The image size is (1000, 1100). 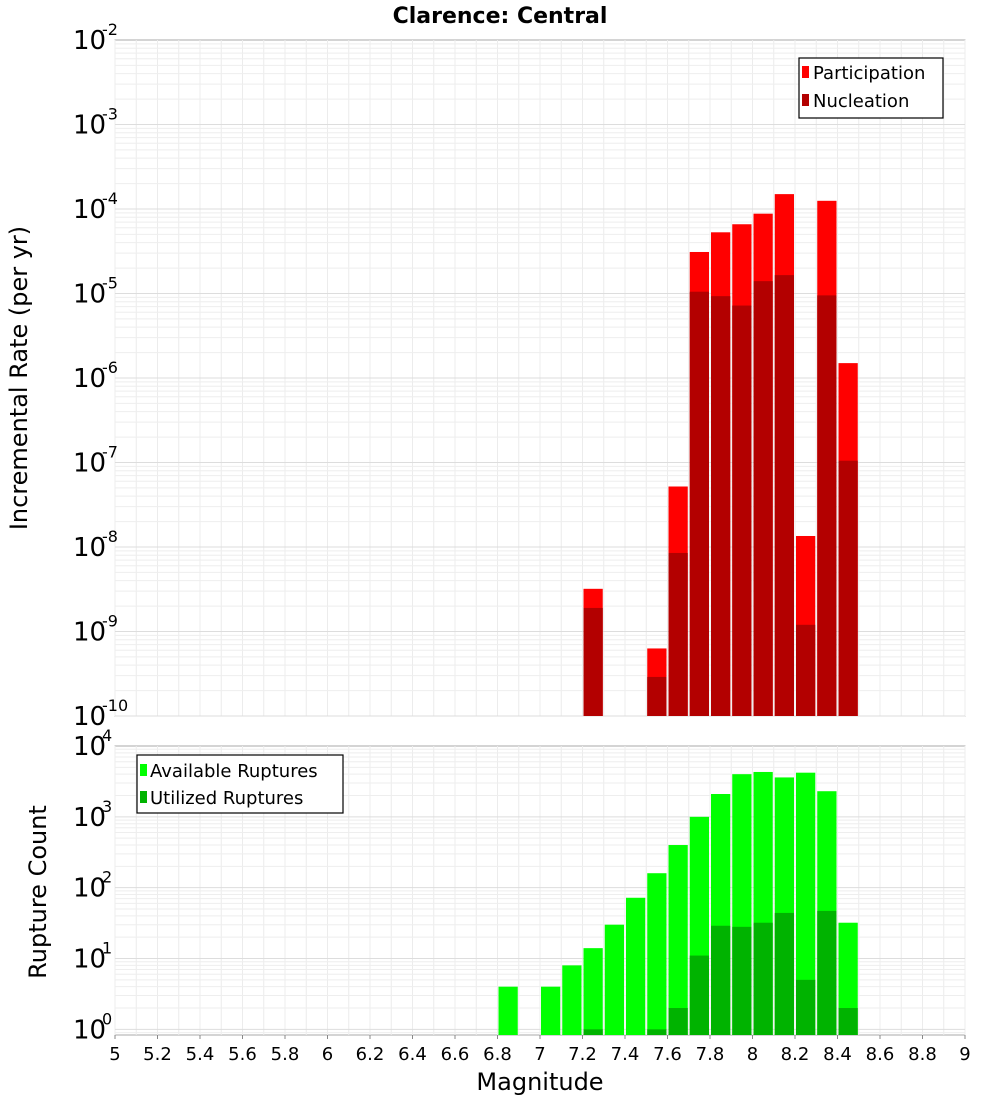 I want to click on y-tick-exponent: -4, so click(x=110, y=198).